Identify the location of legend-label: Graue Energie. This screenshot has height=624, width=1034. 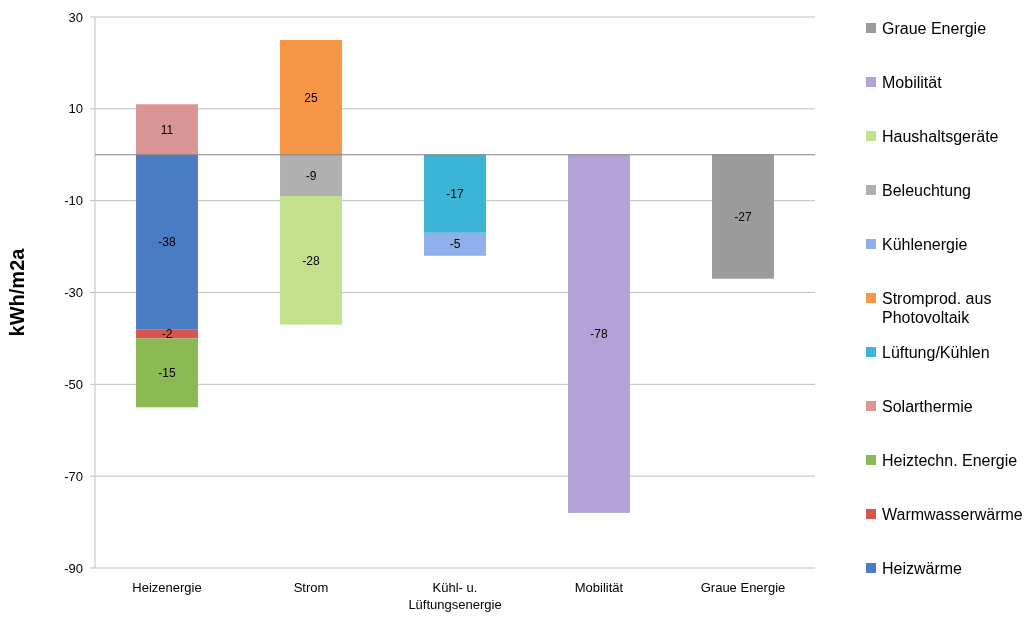
(934, 28).